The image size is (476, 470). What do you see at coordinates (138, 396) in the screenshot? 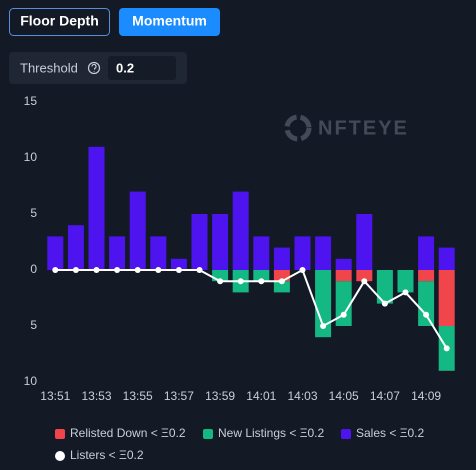
I see `x-tick-label: 13:55` at bounding box center [138, 396].